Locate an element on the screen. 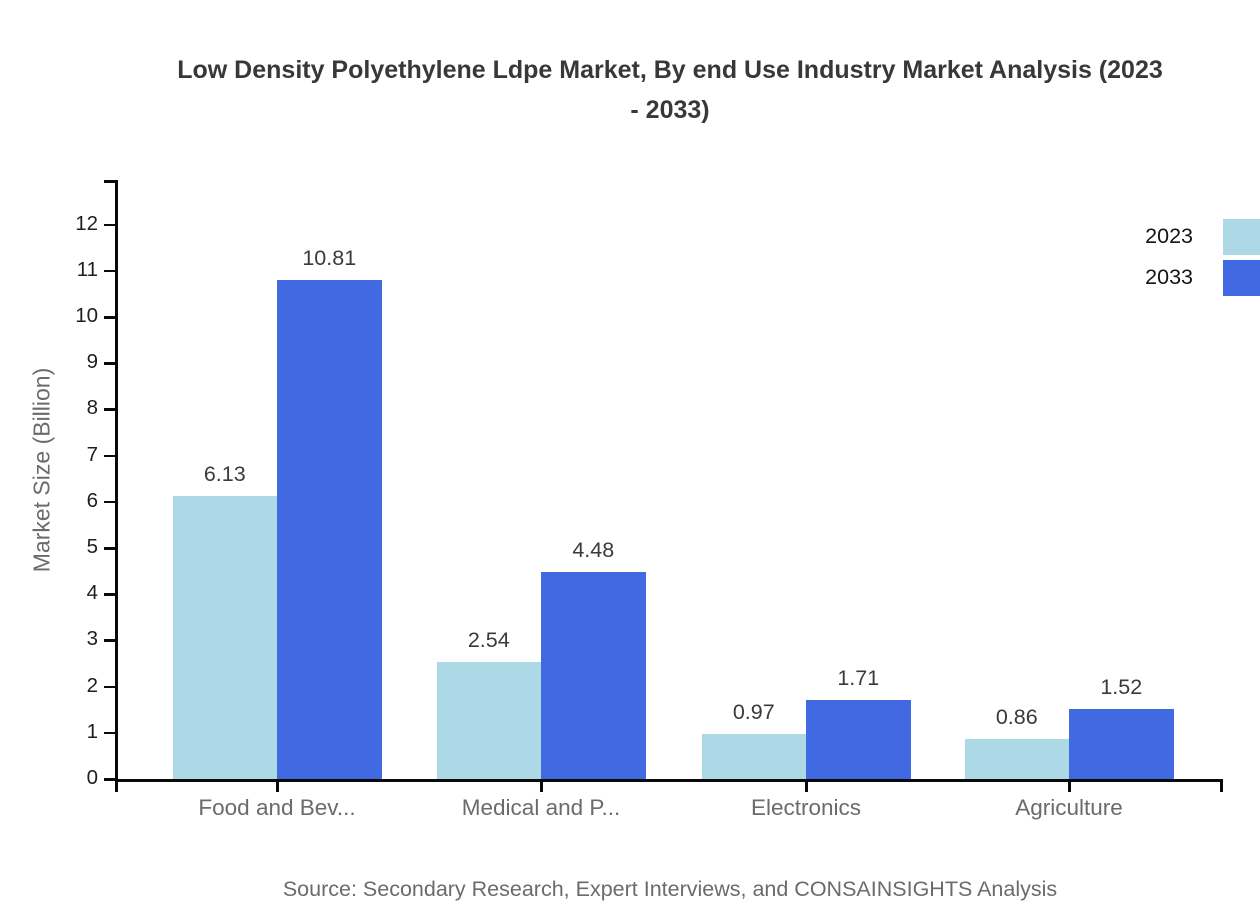  legend-item-2033: 2033 is located at coordinates (1202, 277).